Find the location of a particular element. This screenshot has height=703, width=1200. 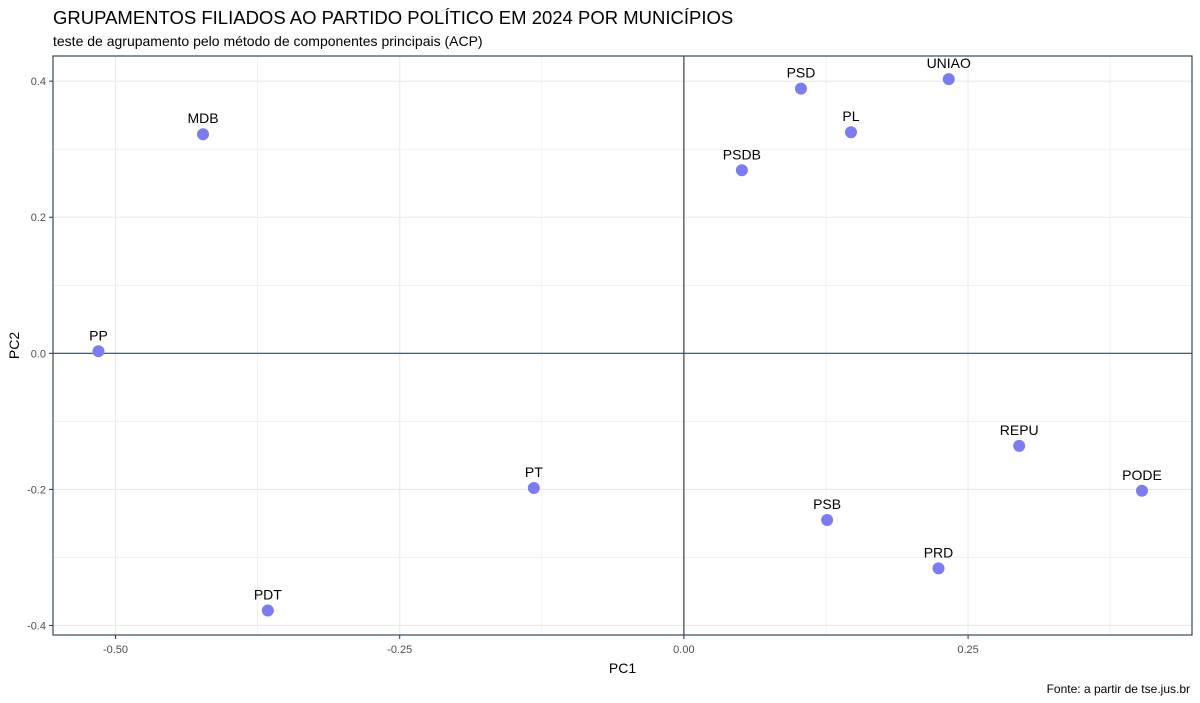

data-point-psd: PSD is located at coordinates (801, 80).